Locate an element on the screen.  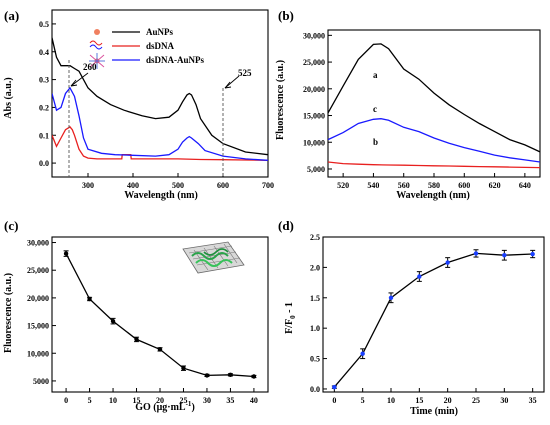
annotations-b: a c b is located at coordinates (375, 108).